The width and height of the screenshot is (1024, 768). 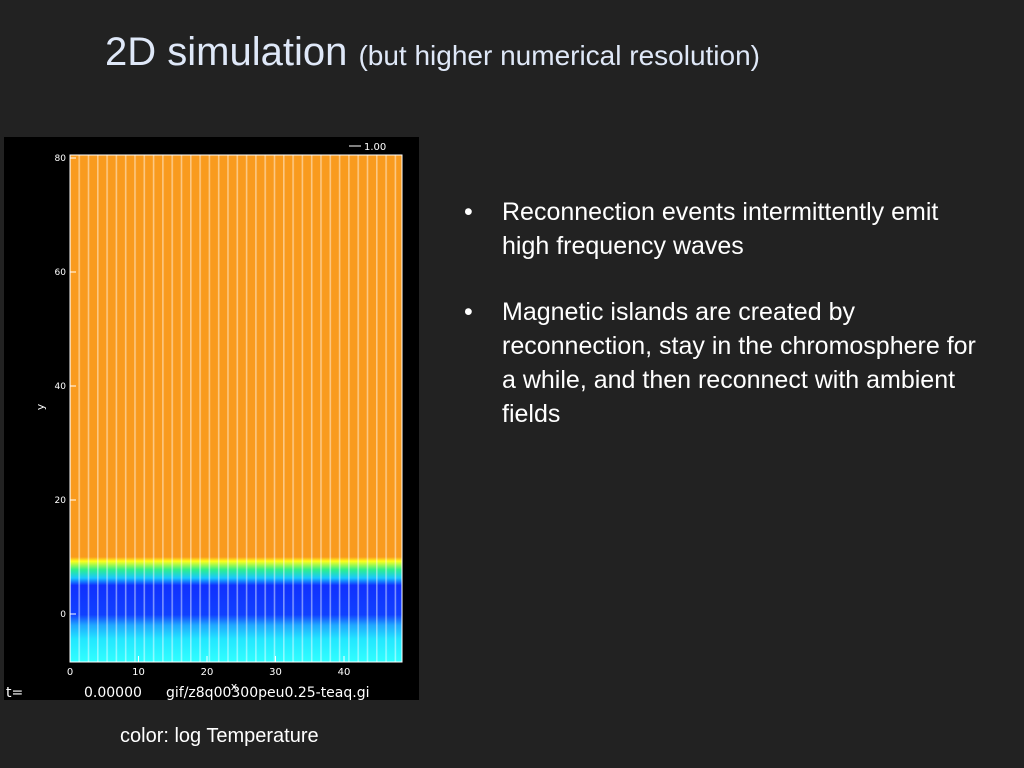 I want to click on title-main: 2D simulation, so click(x=226, y=52).